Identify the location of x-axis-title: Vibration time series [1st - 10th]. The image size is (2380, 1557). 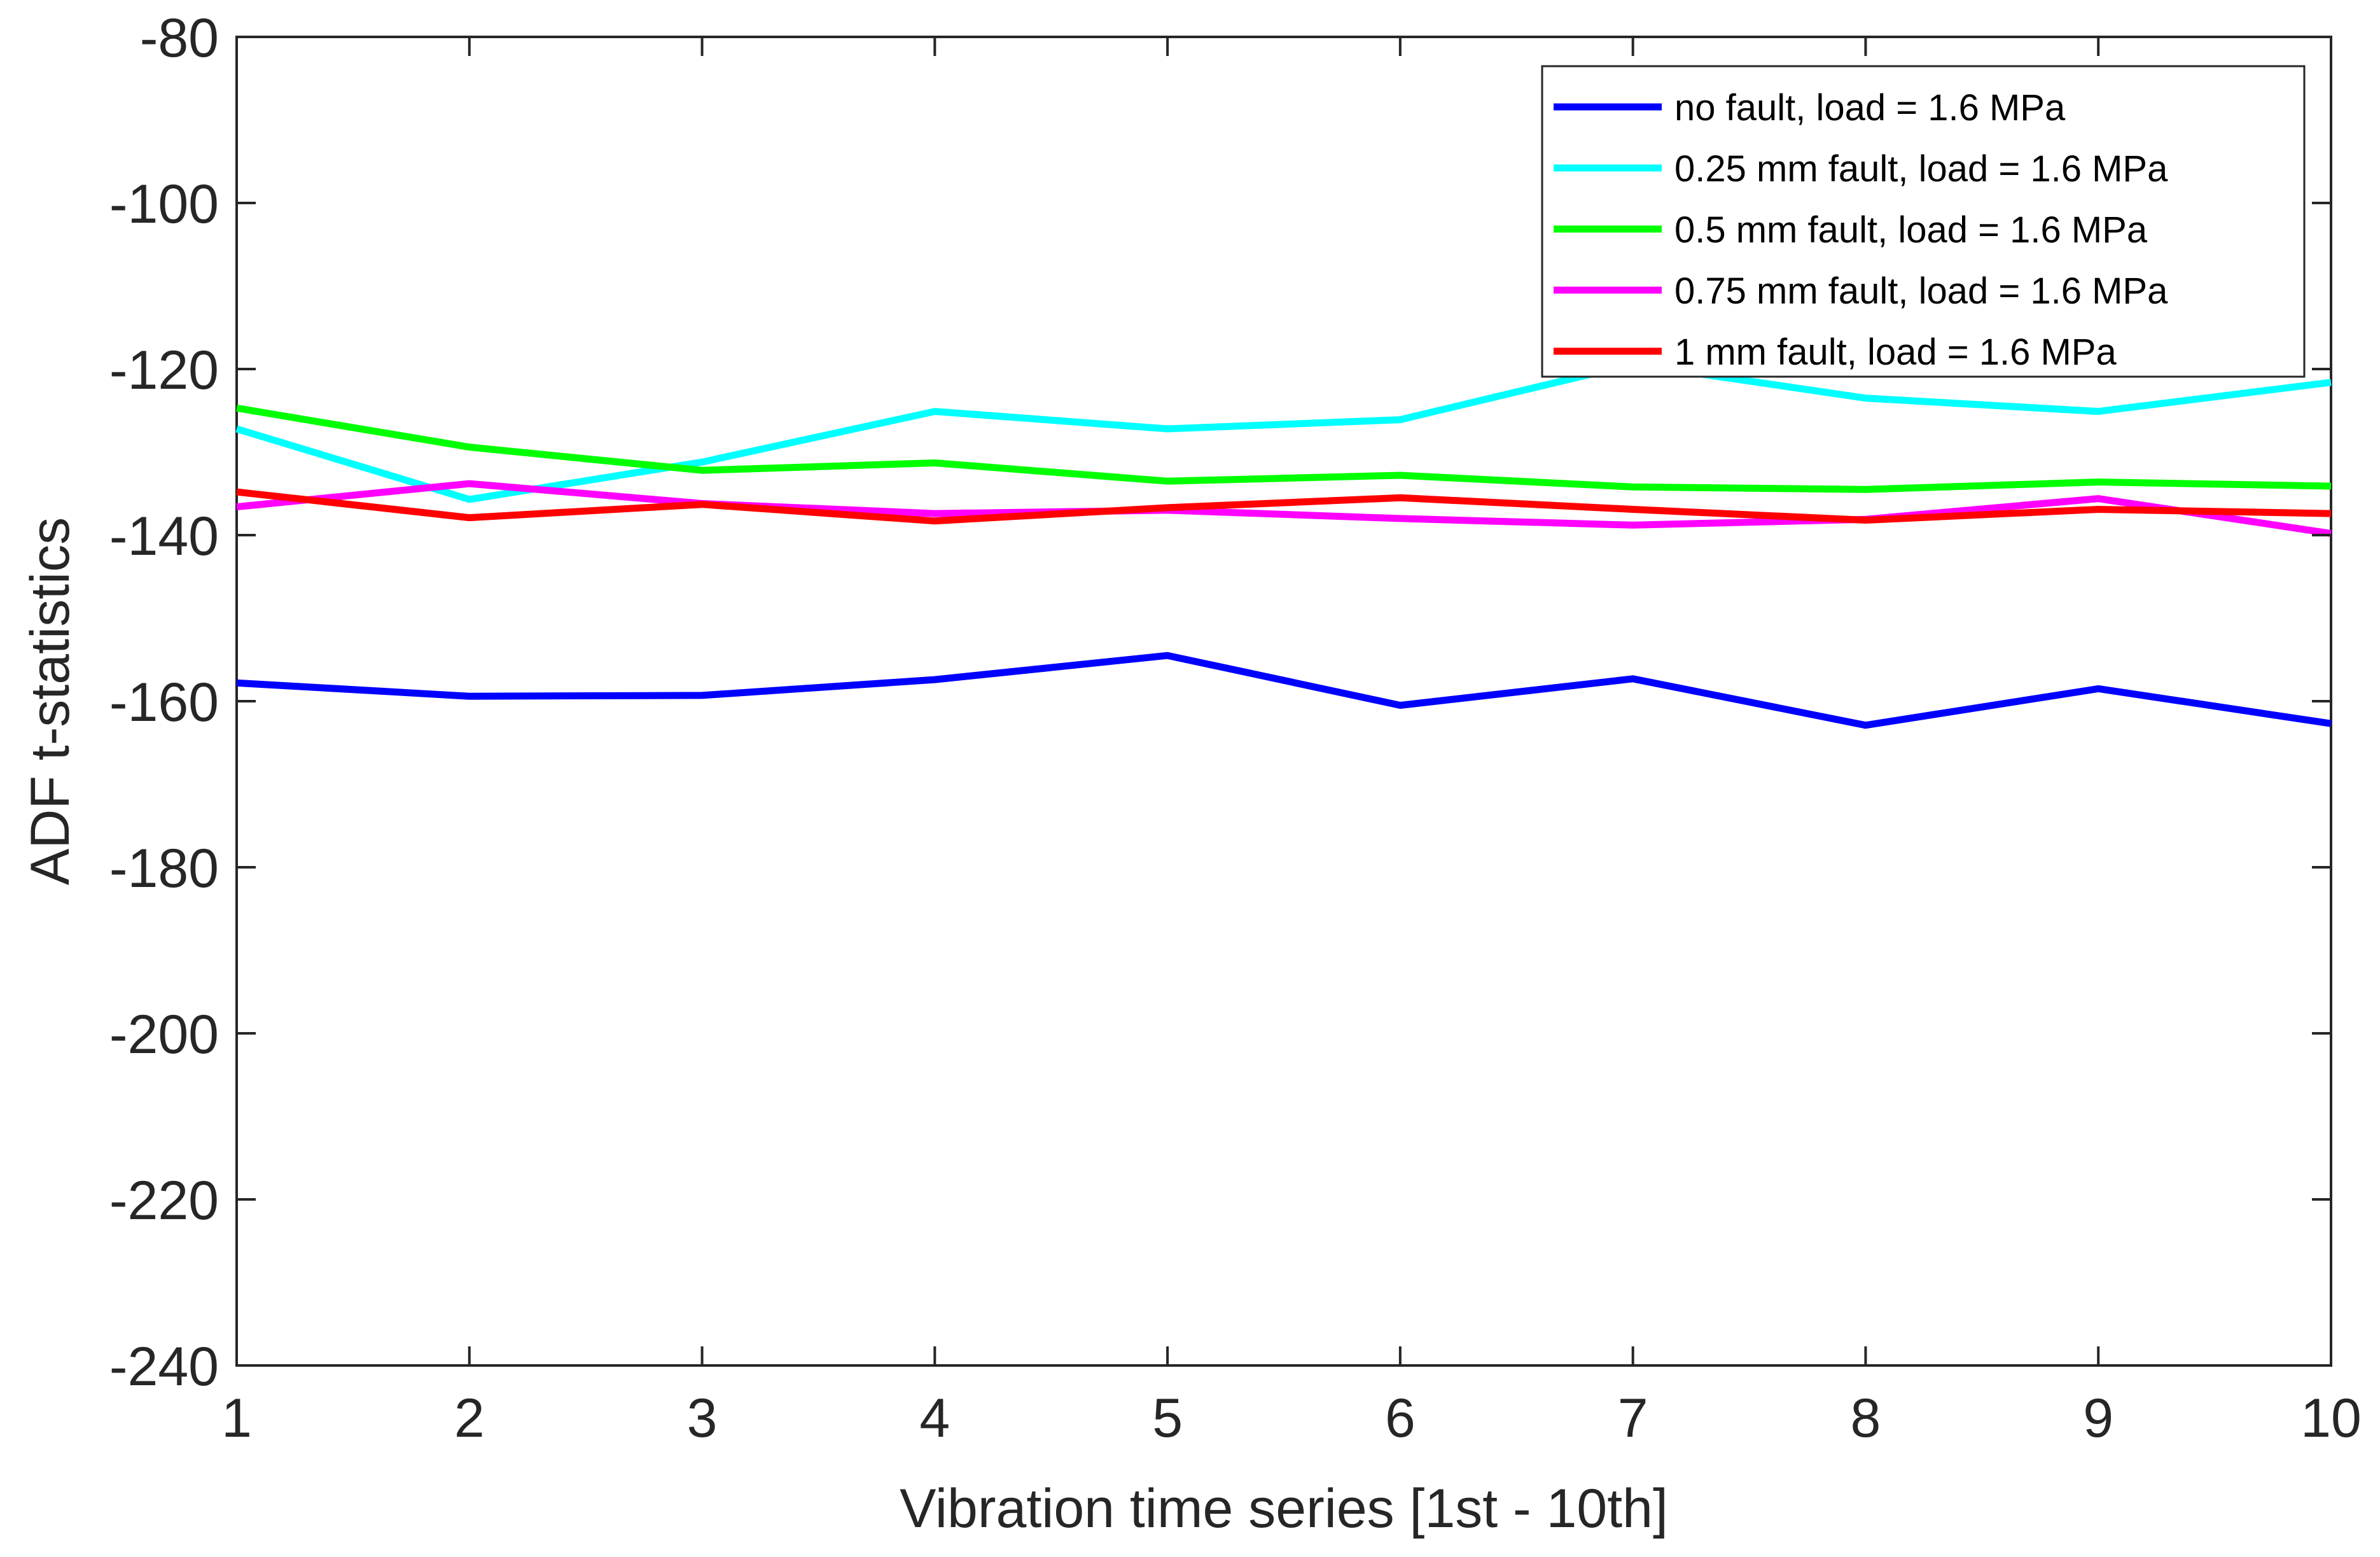
(1284, 1508).